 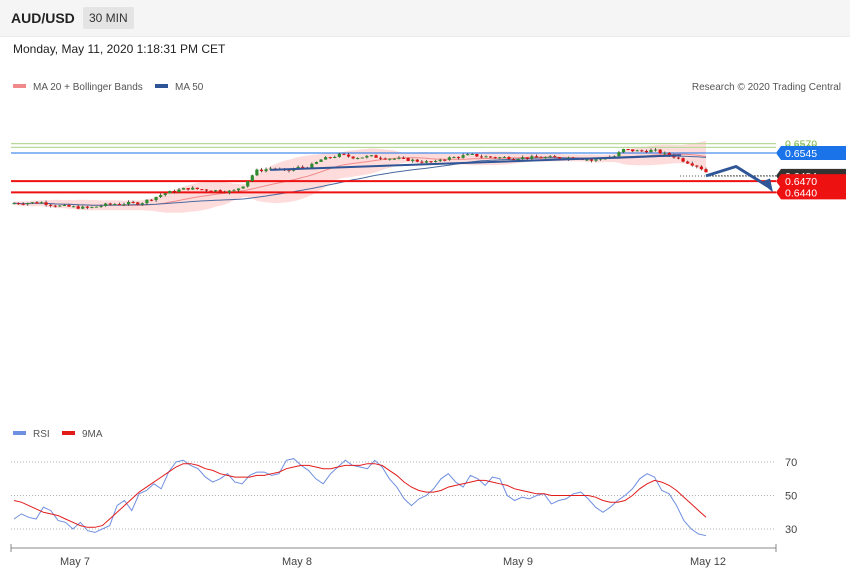 What do you see at coordinates (393, 556) in the screenshot?
I see `x-axis: May 7 May 8 May 9 May 12` at bounding box center [393, 556].